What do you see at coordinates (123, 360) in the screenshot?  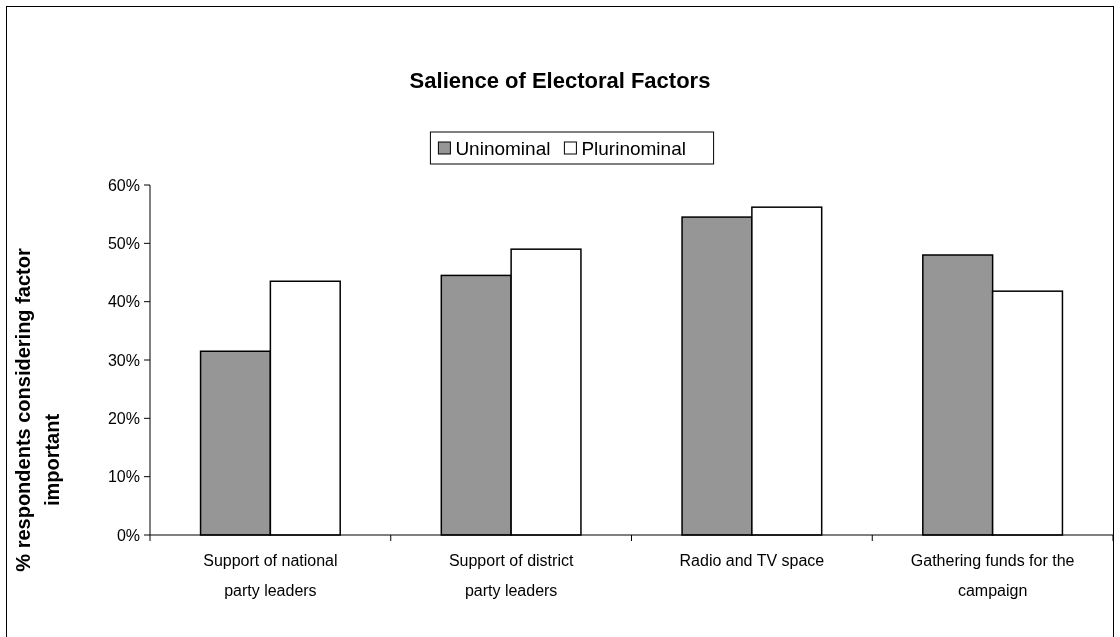 I see `y-tick-label: 30%` at bounding box center [123, 360].